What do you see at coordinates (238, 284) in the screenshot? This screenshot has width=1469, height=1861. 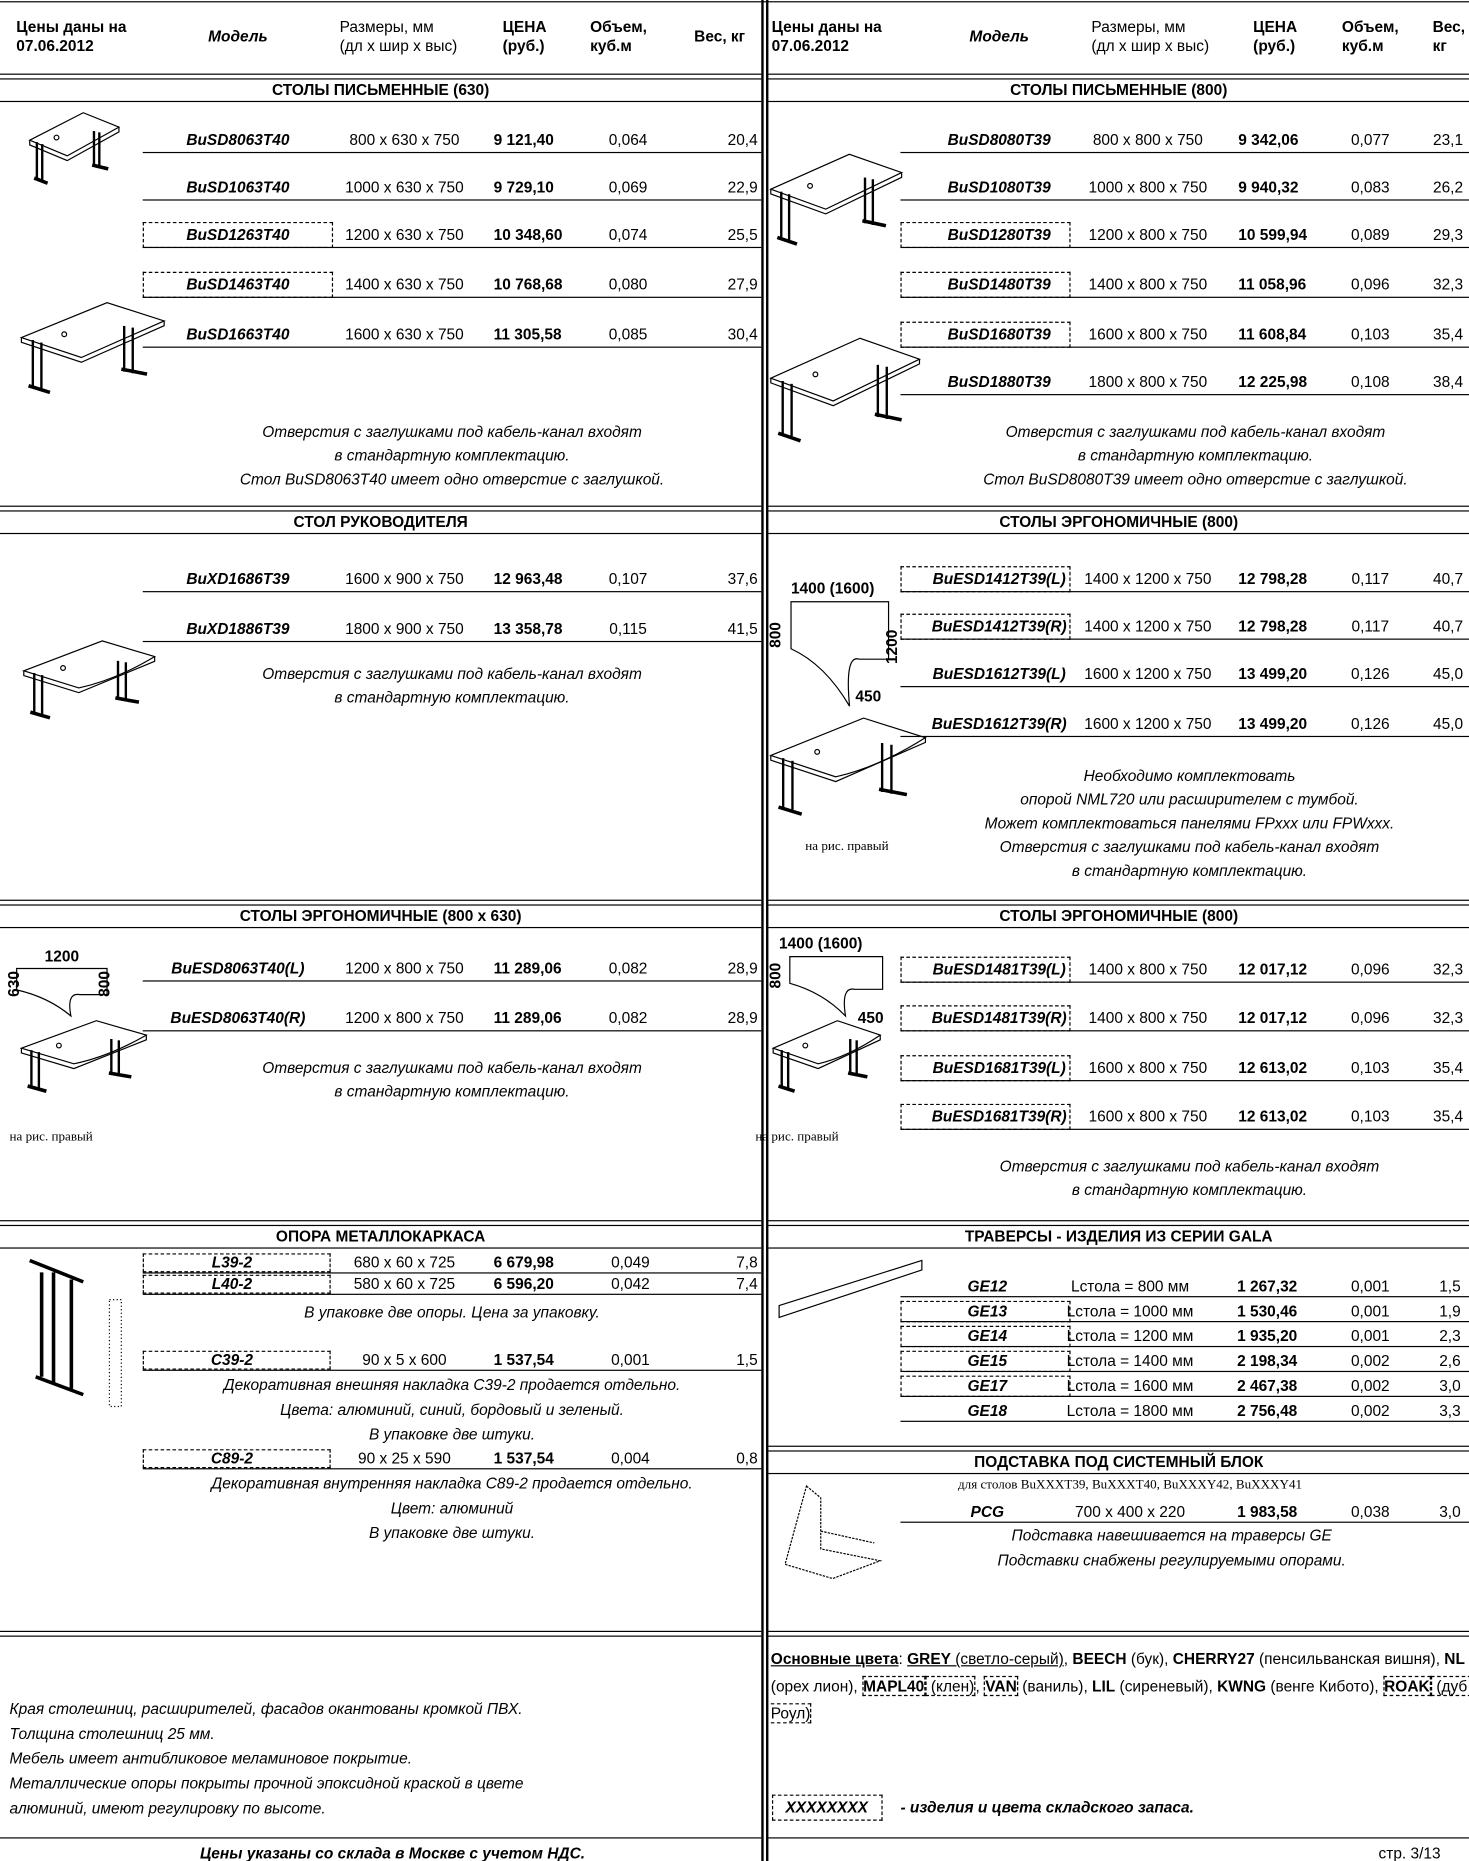 I see `model: BuSD1463T40` at bounding box center [238, 284].